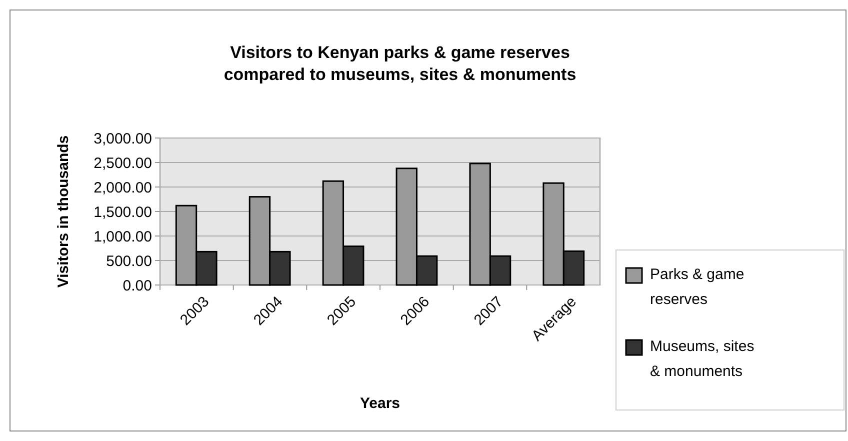  Describe the element at coordinates (702, 359) in the screenshot. I see `legend-label: Museums, sites & monuments` at that location.